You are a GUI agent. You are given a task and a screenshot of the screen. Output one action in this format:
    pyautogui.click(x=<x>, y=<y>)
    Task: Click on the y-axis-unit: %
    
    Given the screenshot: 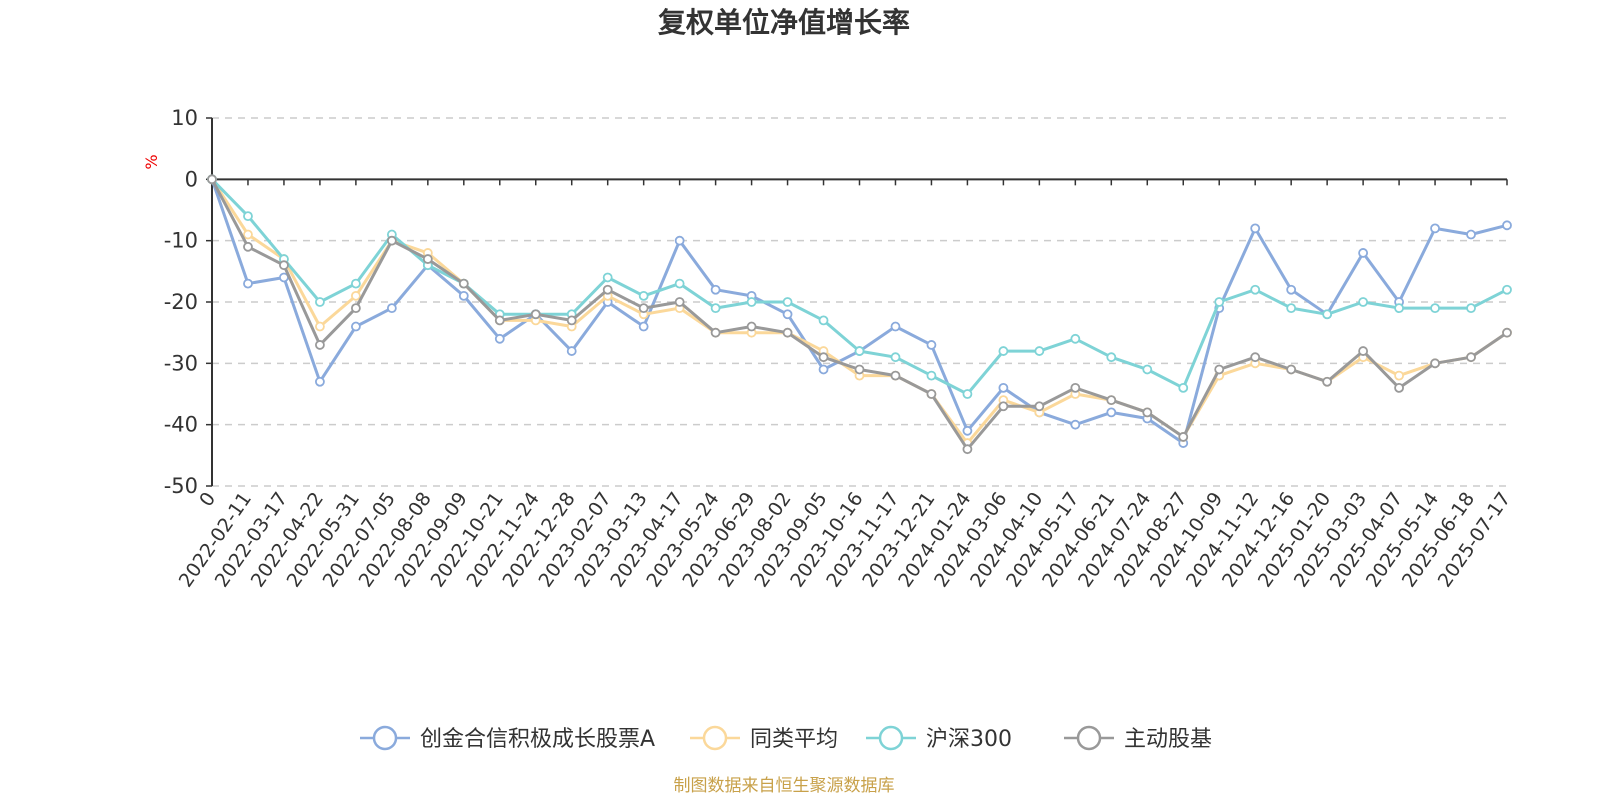 What is the action you would take?
    pyautogui.click(x=151, y=161)
    